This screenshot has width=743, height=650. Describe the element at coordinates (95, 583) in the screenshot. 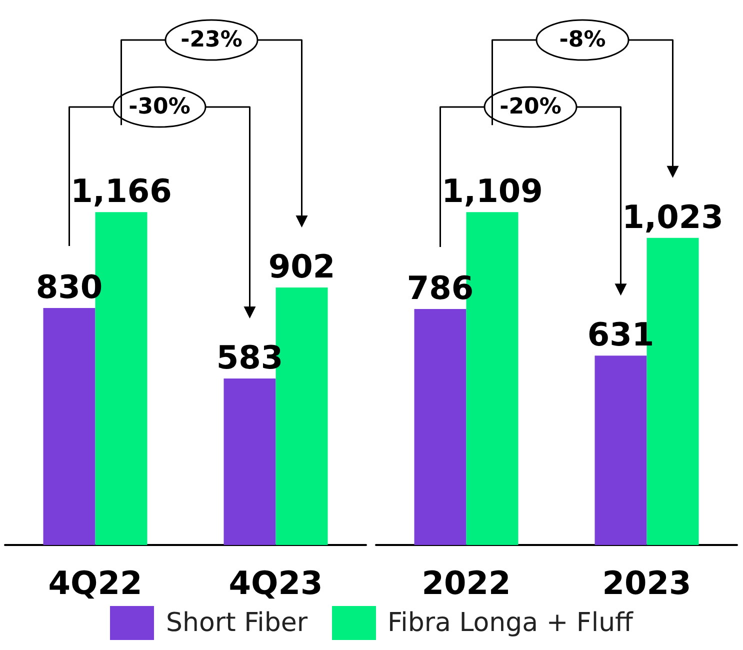

I see `x-tick-label: 4Q22` at that location.